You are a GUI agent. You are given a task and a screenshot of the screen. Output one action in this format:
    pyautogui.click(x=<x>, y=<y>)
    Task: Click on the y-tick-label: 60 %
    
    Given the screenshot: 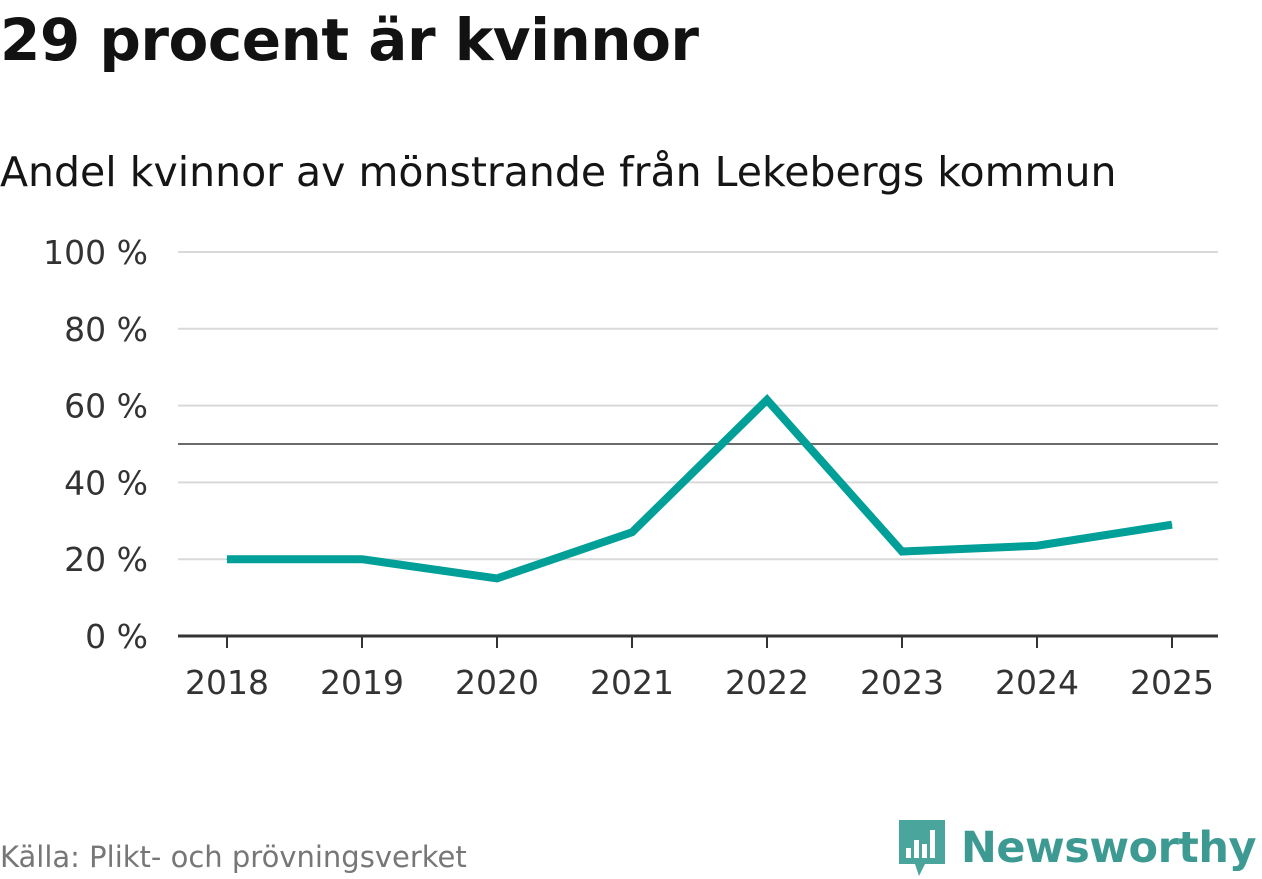 What is the action you would take?
    pyautogui.click(x=106, y=406)
    